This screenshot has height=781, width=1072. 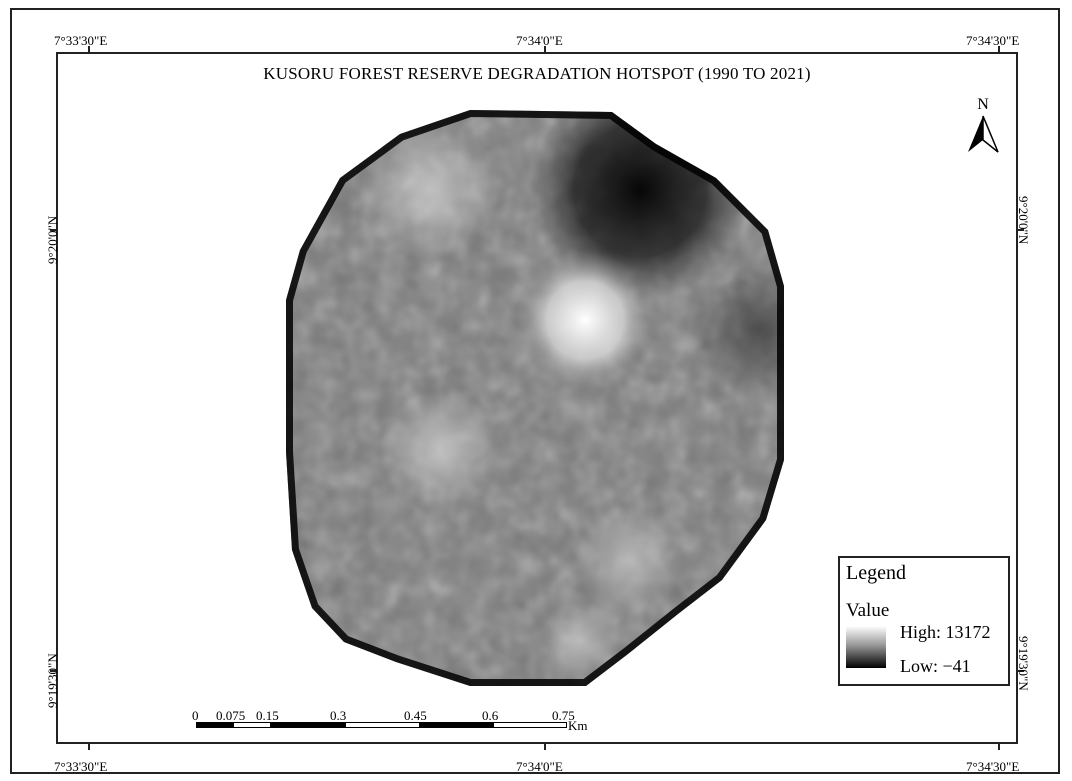 I want to click on scale-label-0: 0, so click(x=195, y=715).